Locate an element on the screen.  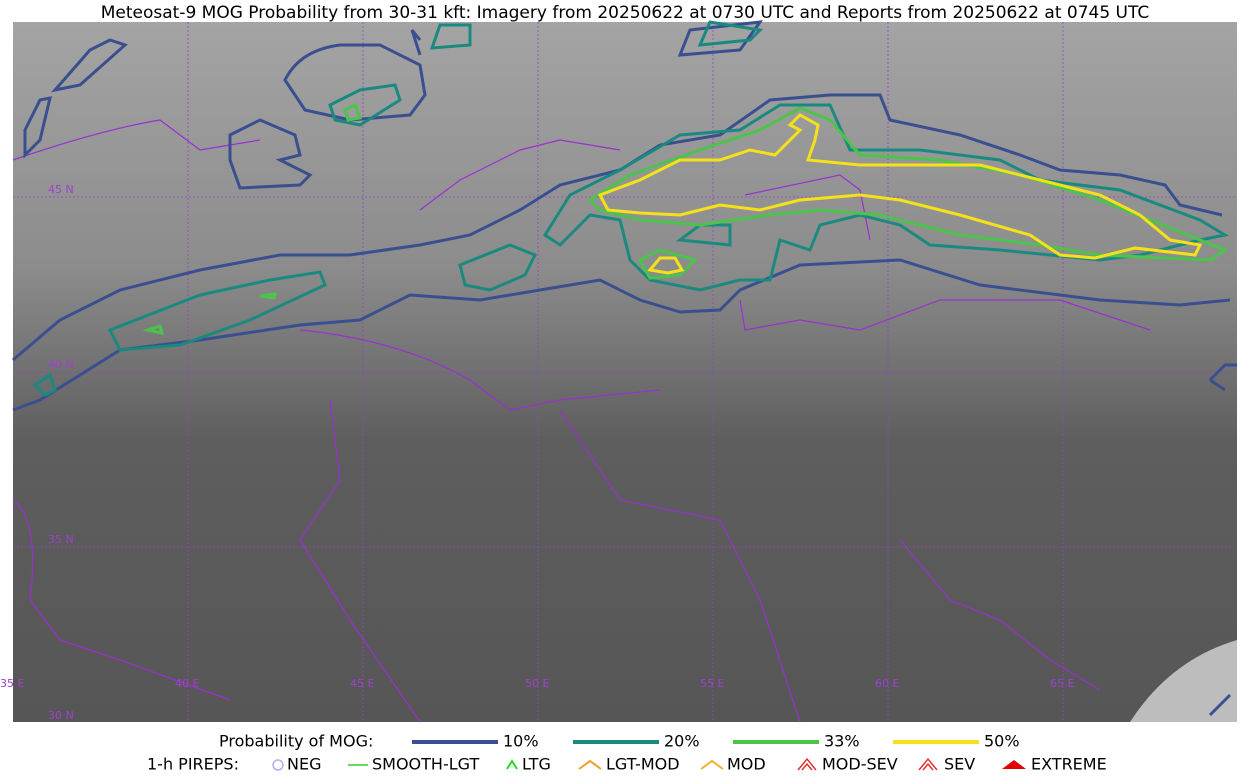
lon-label: 35 E is located at coordinates (12, 683).